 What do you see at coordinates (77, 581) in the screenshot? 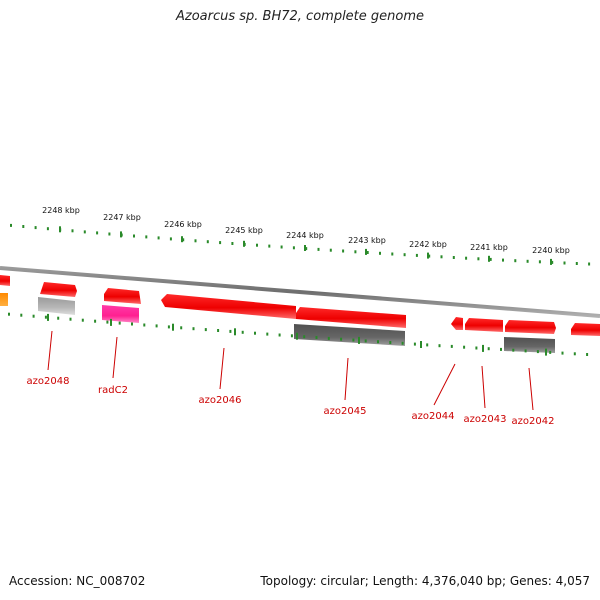
I see `accession-text: Accession: NC_008702` at bounding box center [77, 581].